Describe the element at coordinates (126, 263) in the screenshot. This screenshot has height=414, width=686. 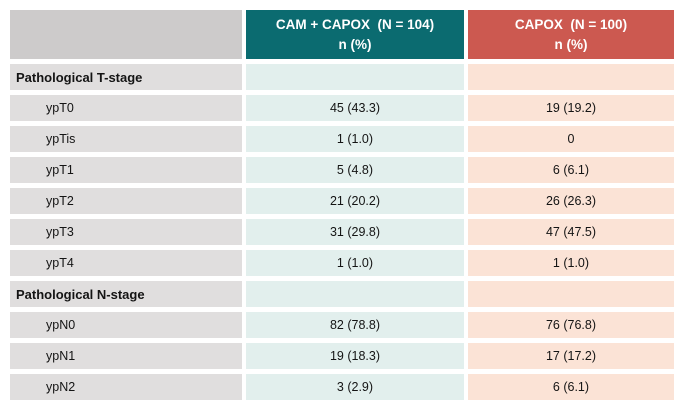
I see `row-label-ypt4: ypT4` at that location.